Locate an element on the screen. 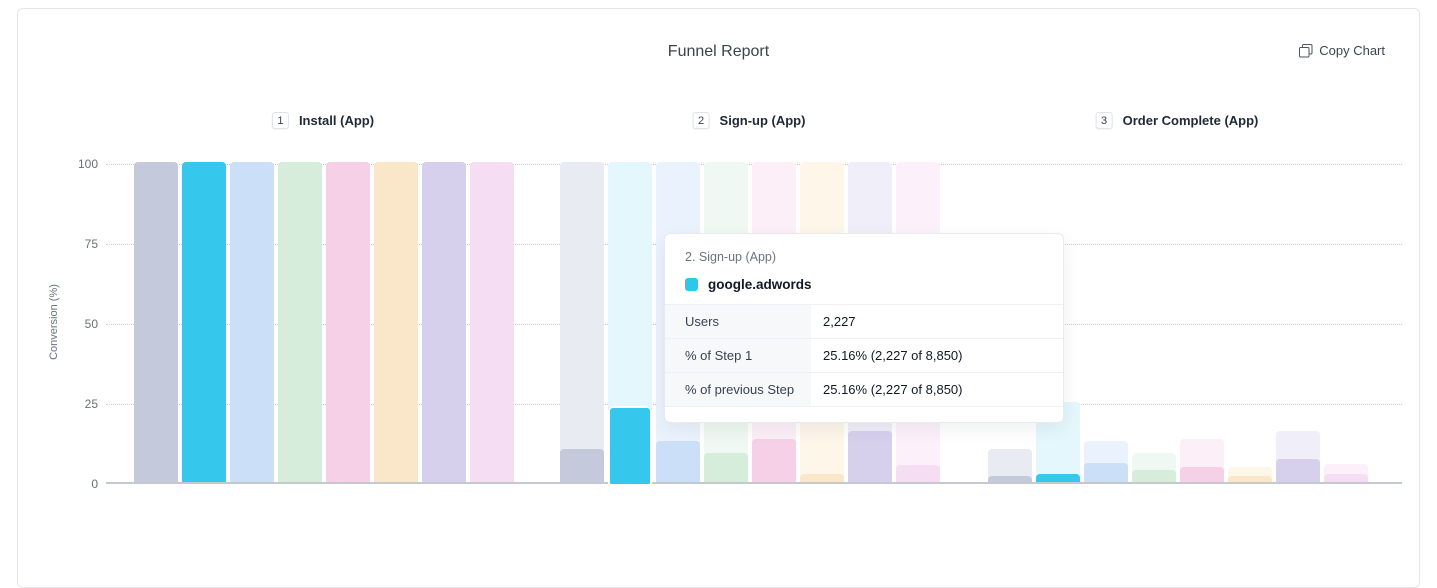  tooltip-metric-value: 2,227 is located at coordinates (839, 321).